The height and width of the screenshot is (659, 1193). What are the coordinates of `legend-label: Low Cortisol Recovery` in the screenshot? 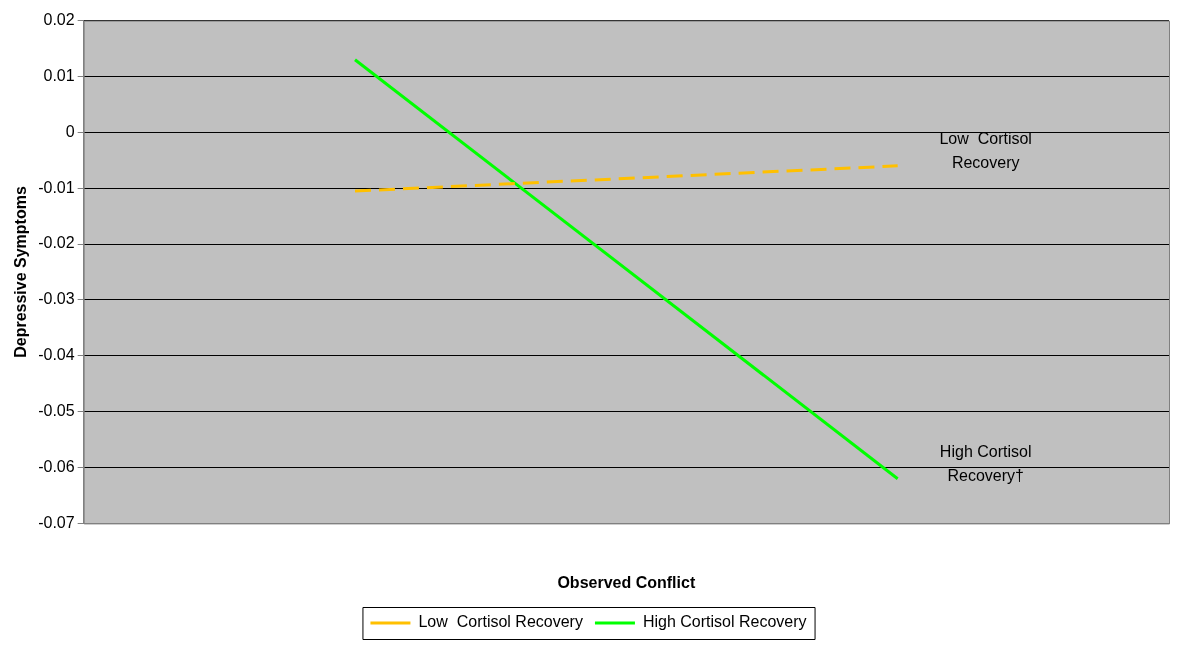 It's located at (500, 622).